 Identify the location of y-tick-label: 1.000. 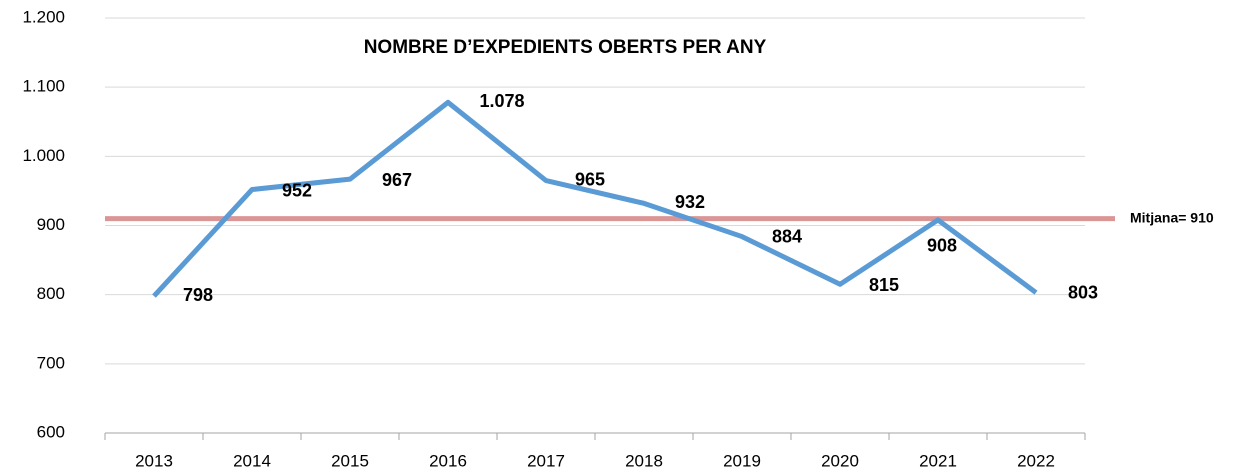
(43, 155).